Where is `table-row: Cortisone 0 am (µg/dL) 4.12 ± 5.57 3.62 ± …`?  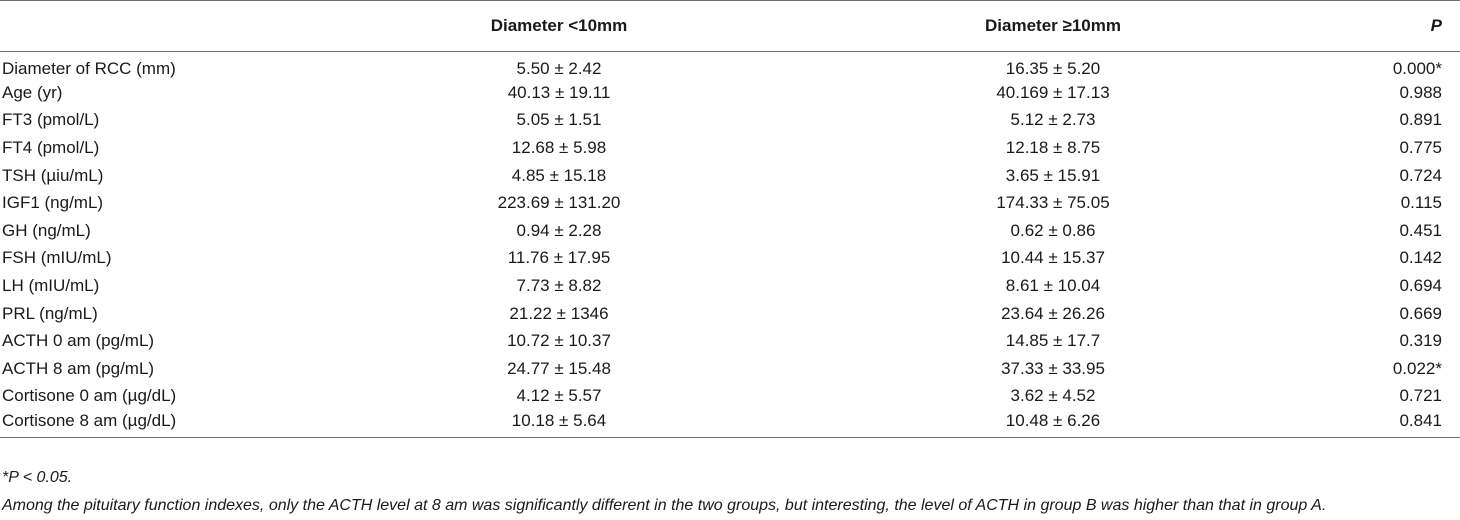 table-row: Cortisone 0 am (µg/dL) 4.12 ± 5.57 3.62 ± … is located at coordinates (730, 397).